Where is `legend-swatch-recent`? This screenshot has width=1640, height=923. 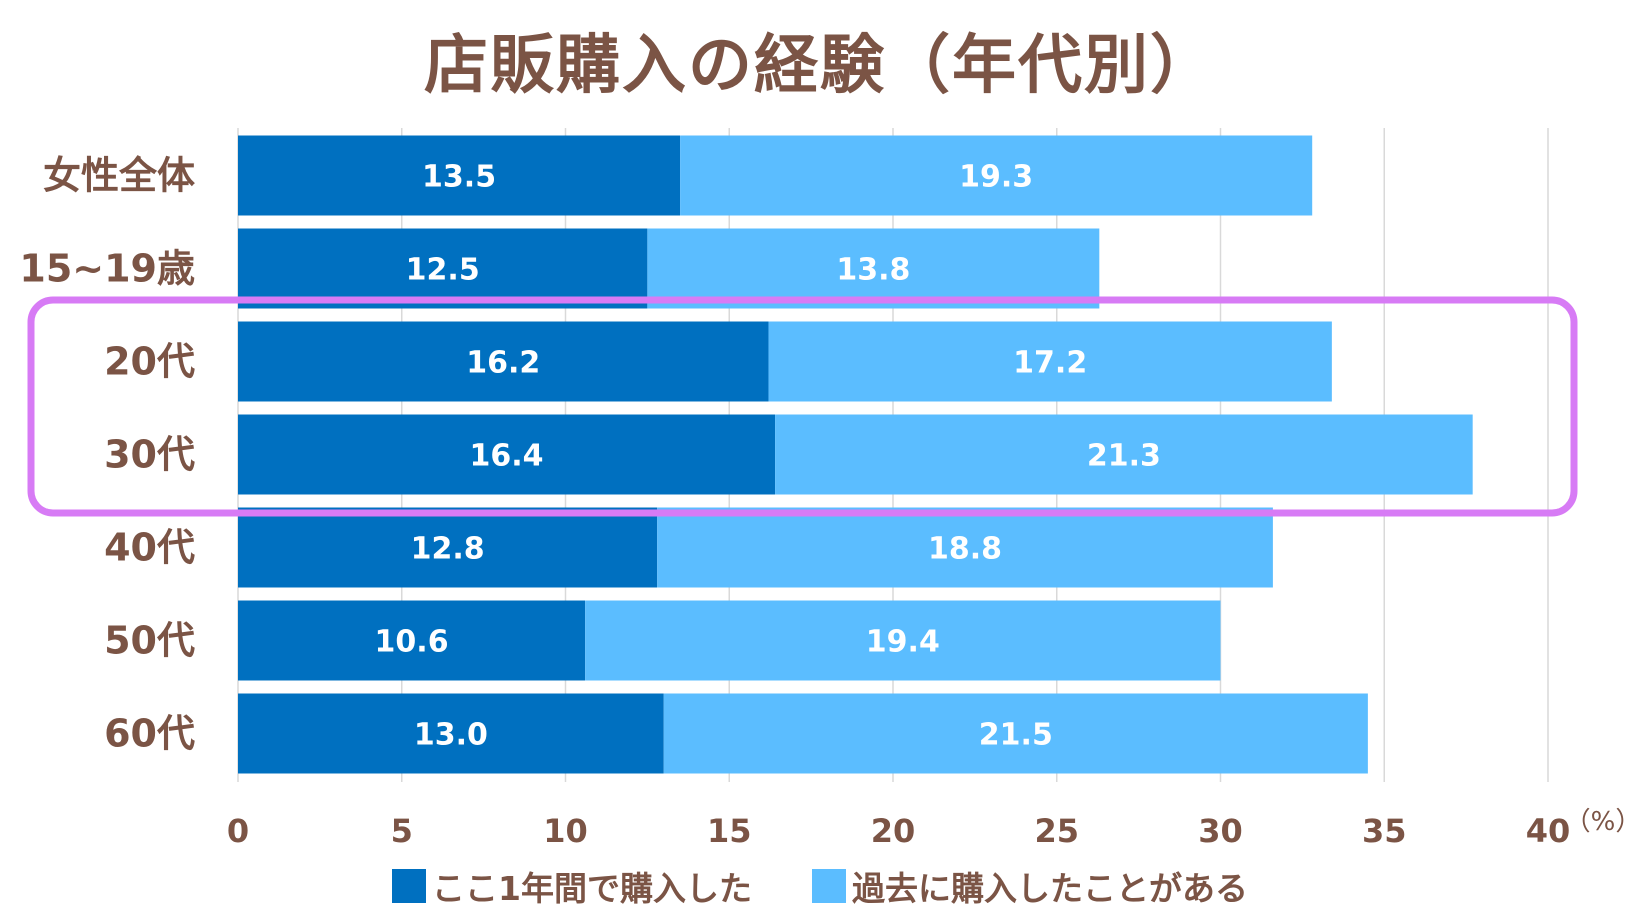 legend-swatch-recent is located at coordinates (409, 886).